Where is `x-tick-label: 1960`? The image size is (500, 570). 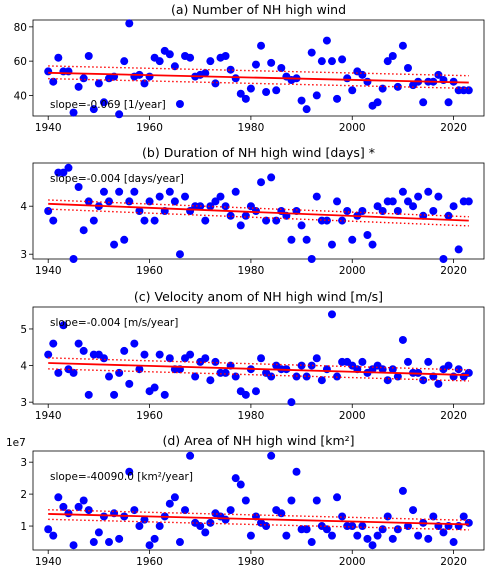 x-tick-label: 1960 is located at coordinates (149, 128).